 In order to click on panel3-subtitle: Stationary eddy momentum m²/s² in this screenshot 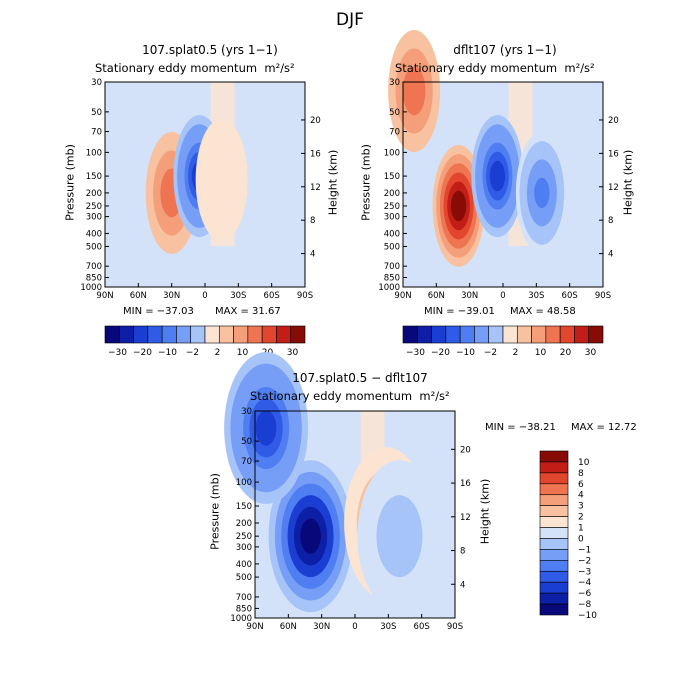, I will do `click(350, 396)`.